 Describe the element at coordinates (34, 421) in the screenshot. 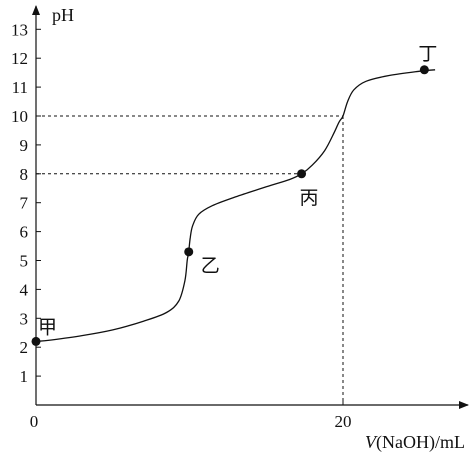

I see `origin-tick-label: 0` at that location.